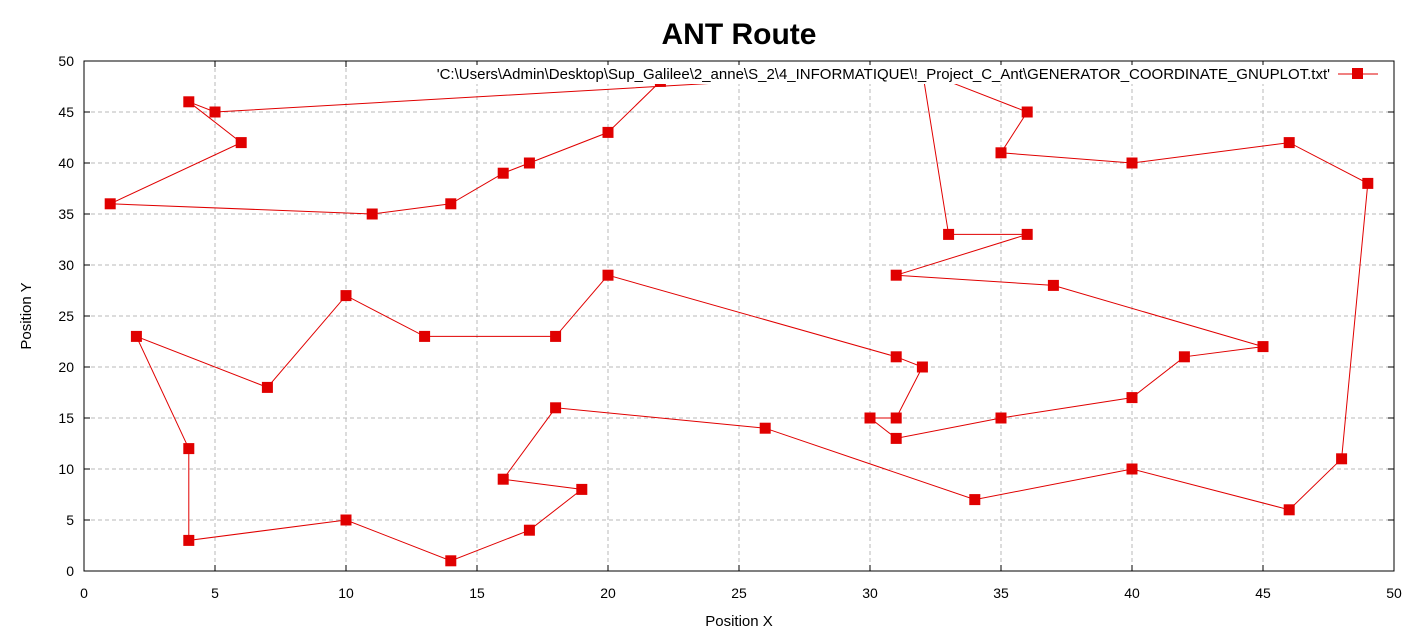  I want to click on x-tick-label: 30, so click(870, 593).